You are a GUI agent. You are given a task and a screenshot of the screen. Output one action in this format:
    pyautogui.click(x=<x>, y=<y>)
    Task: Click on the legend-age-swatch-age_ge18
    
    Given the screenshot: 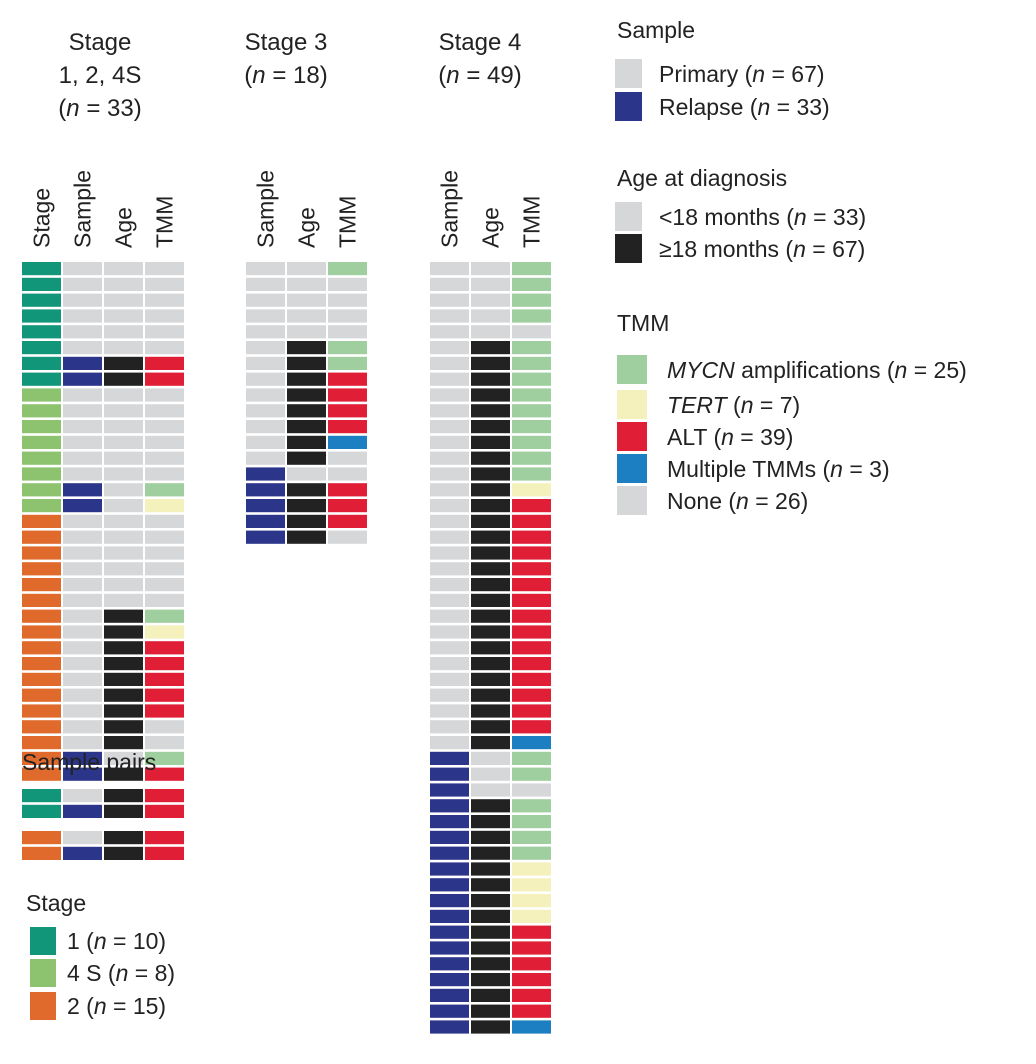 What is the action you would take?
    pyautogui.click(x=628, y=248)
    